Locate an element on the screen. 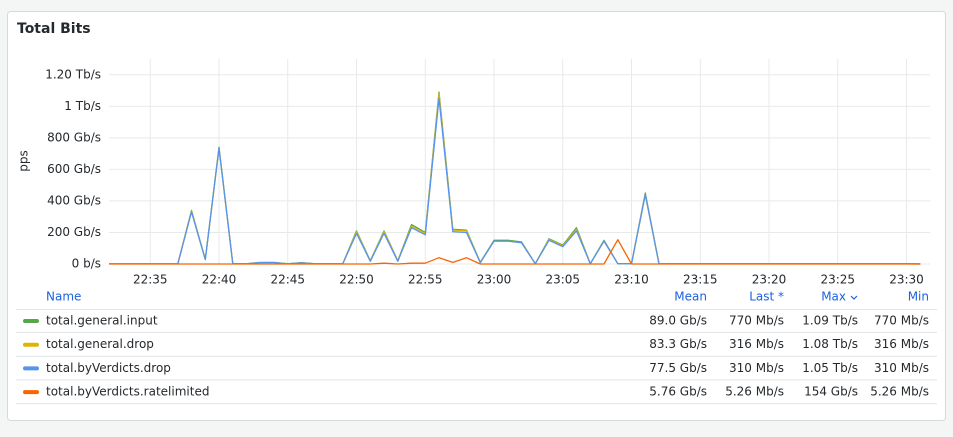 The height and width of the screenshot is (437, 953). legend-header: Last * is located at coordinates (766, 297).